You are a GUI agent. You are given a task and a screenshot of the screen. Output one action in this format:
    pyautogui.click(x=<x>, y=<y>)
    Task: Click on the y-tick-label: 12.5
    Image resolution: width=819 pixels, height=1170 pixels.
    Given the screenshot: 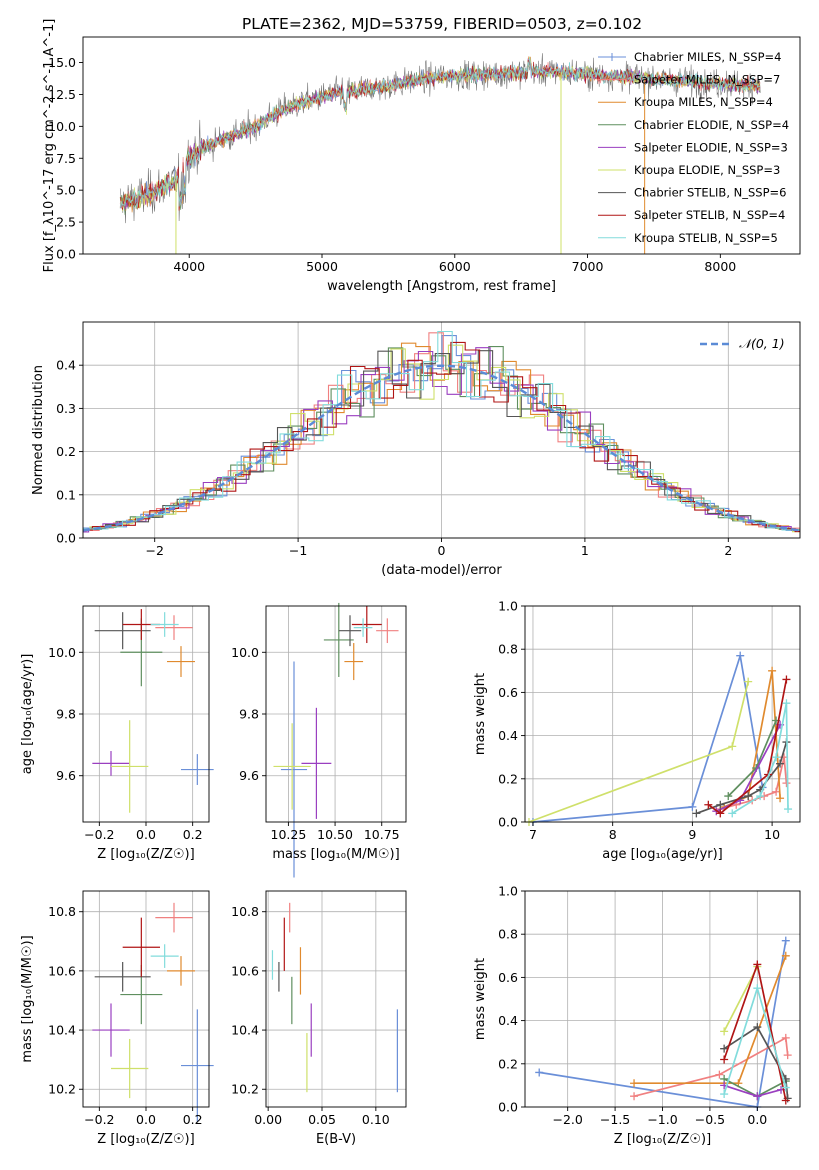 What is the action you would take?
    pyautogui.click(x=62, y=94)
    